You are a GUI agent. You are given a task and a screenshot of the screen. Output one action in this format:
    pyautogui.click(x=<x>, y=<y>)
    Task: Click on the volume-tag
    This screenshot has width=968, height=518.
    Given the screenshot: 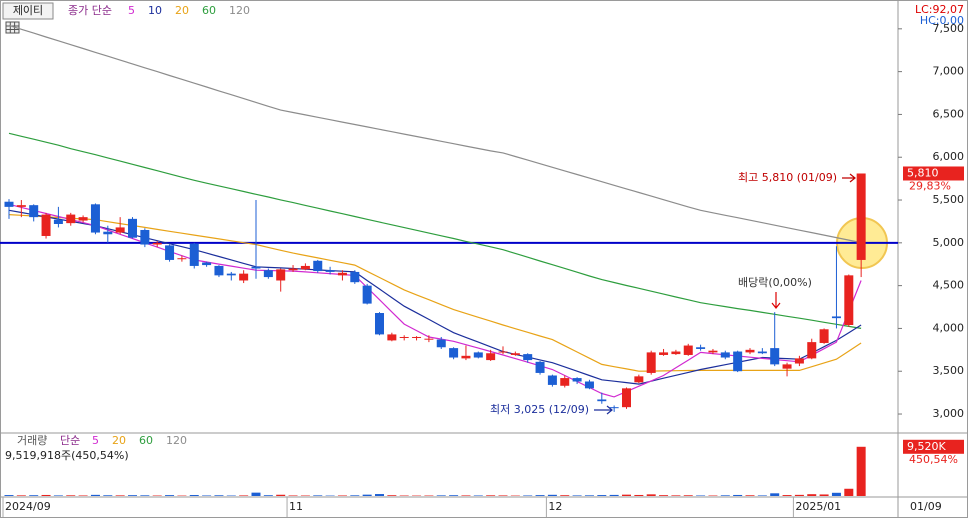 What is the action you would take?
    pyautogui.click(x=933, y=446)
    